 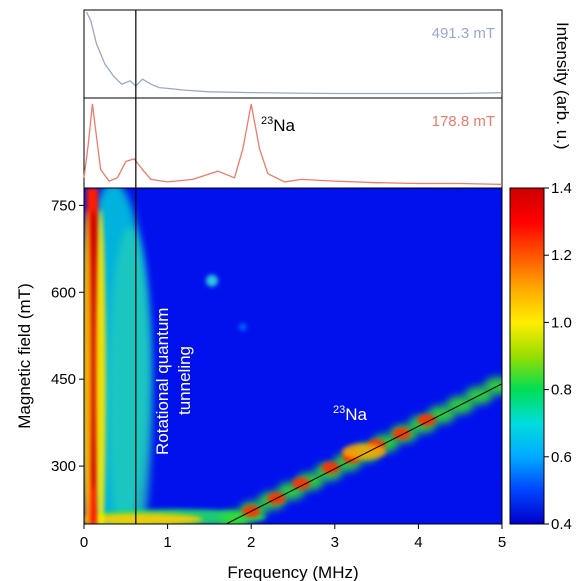 I want to click on tunneling-line-2: tunneling, so click(x=184, y=380).